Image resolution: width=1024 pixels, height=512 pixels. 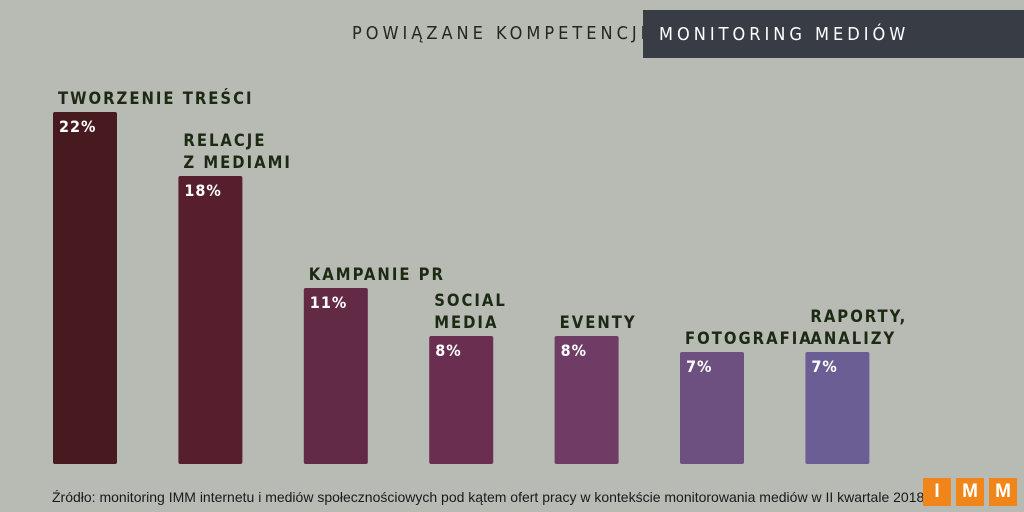 What do you see at coordinates (202, 190) in the screenshot?
I see `value-label-2: 18%` at bounding box center [202, 190].